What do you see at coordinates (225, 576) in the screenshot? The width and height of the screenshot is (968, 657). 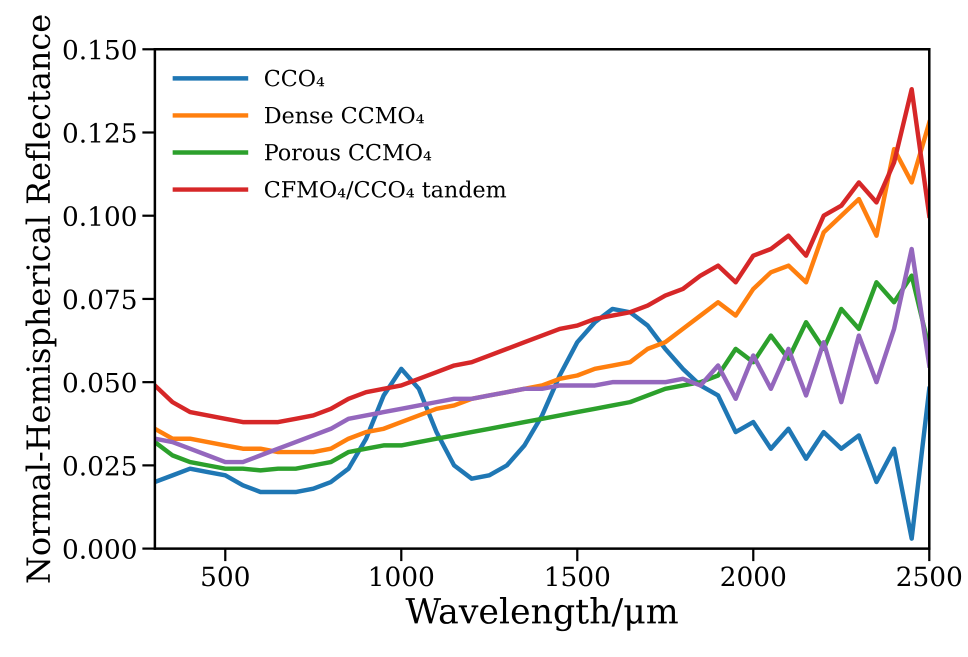 I see `x-tick-label: 500` at bounding box center [225, 576].